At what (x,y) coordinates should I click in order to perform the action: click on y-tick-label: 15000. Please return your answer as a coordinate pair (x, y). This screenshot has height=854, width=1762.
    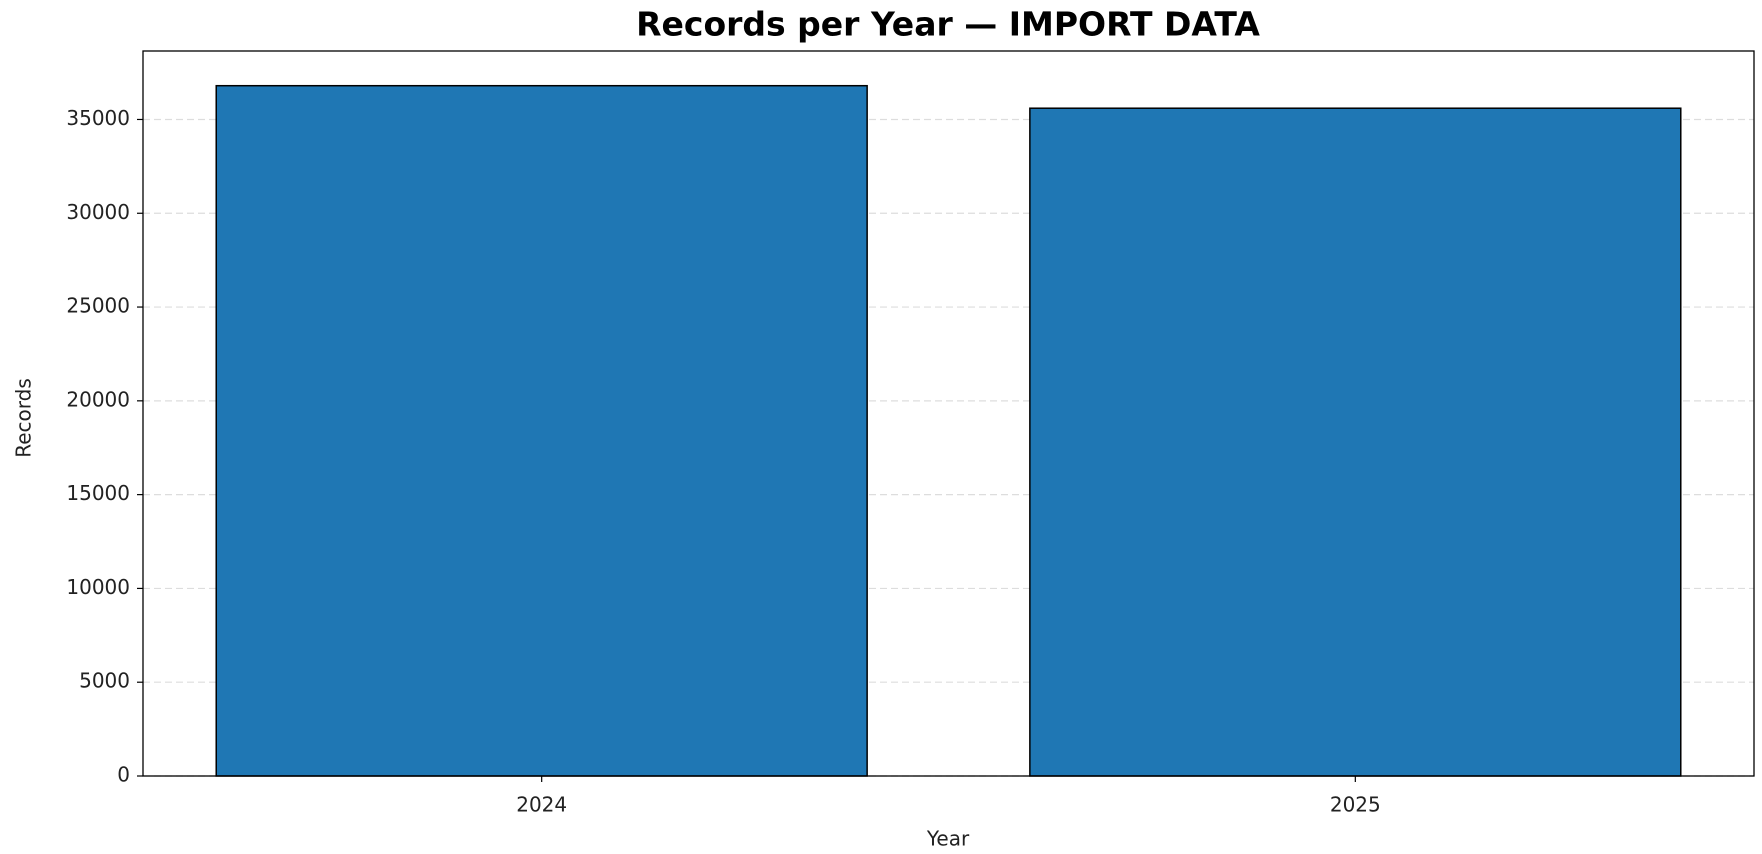
    Looking at the image, I should click on (98, 493).